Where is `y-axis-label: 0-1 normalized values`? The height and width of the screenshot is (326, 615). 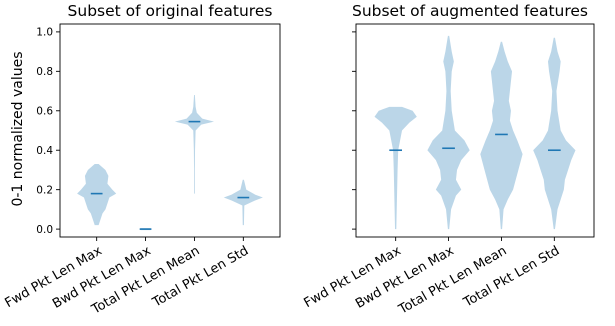 y-axis-label: 0-1 normalized values is located at coordinates (18, 128).